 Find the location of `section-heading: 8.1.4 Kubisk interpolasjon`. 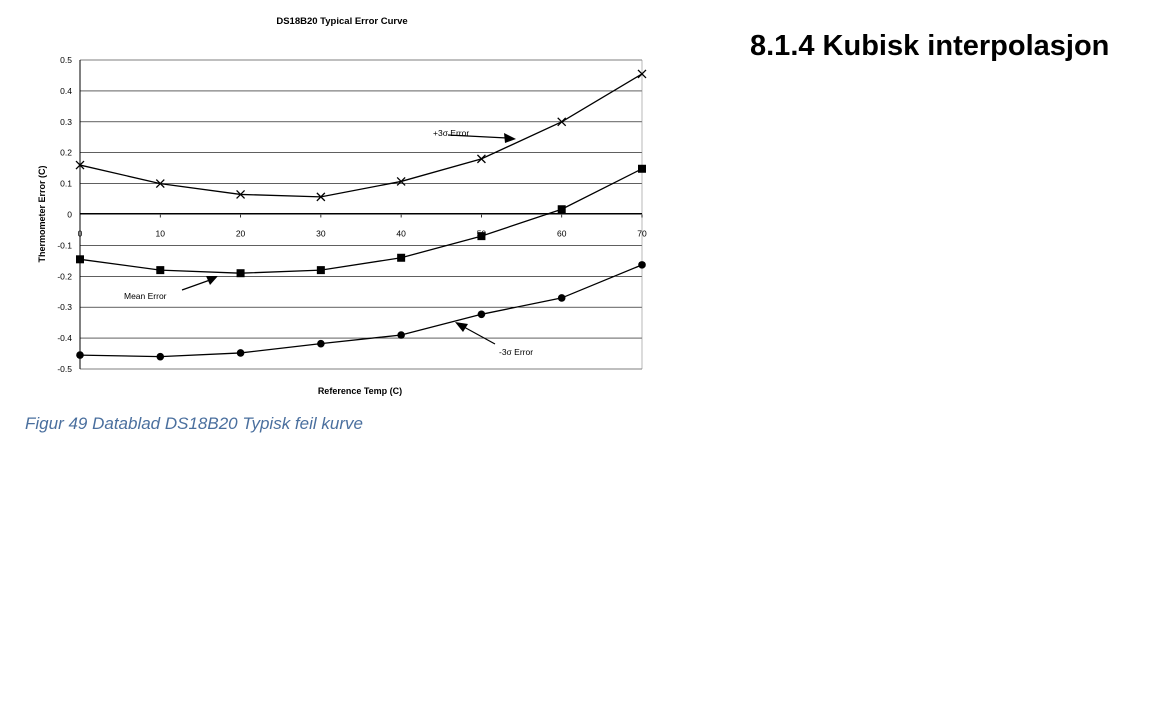

section-heading: 8.1.4 Kubisk interpolasjon is located at coordinates (930, 46).